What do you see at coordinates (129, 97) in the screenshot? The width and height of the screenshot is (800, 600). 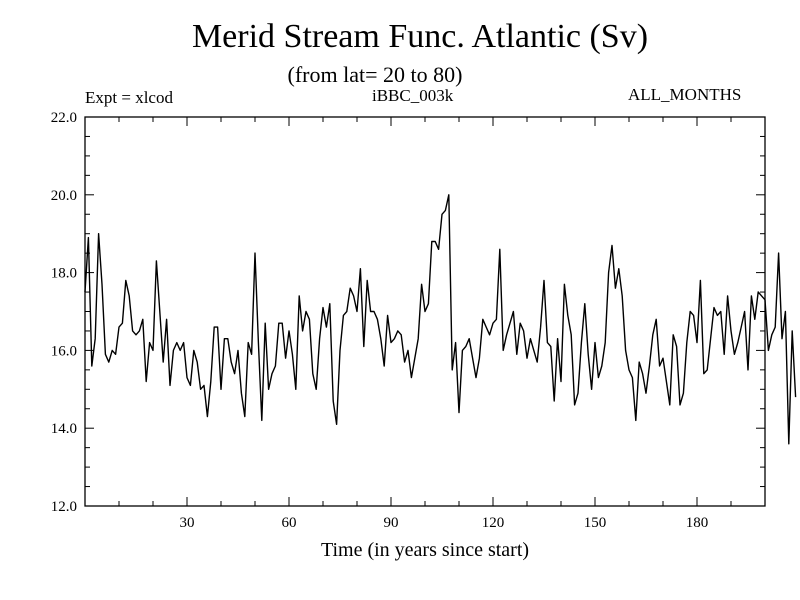 I see `experiment-label: Expt = xlcod` at bounding box center [129, 97].